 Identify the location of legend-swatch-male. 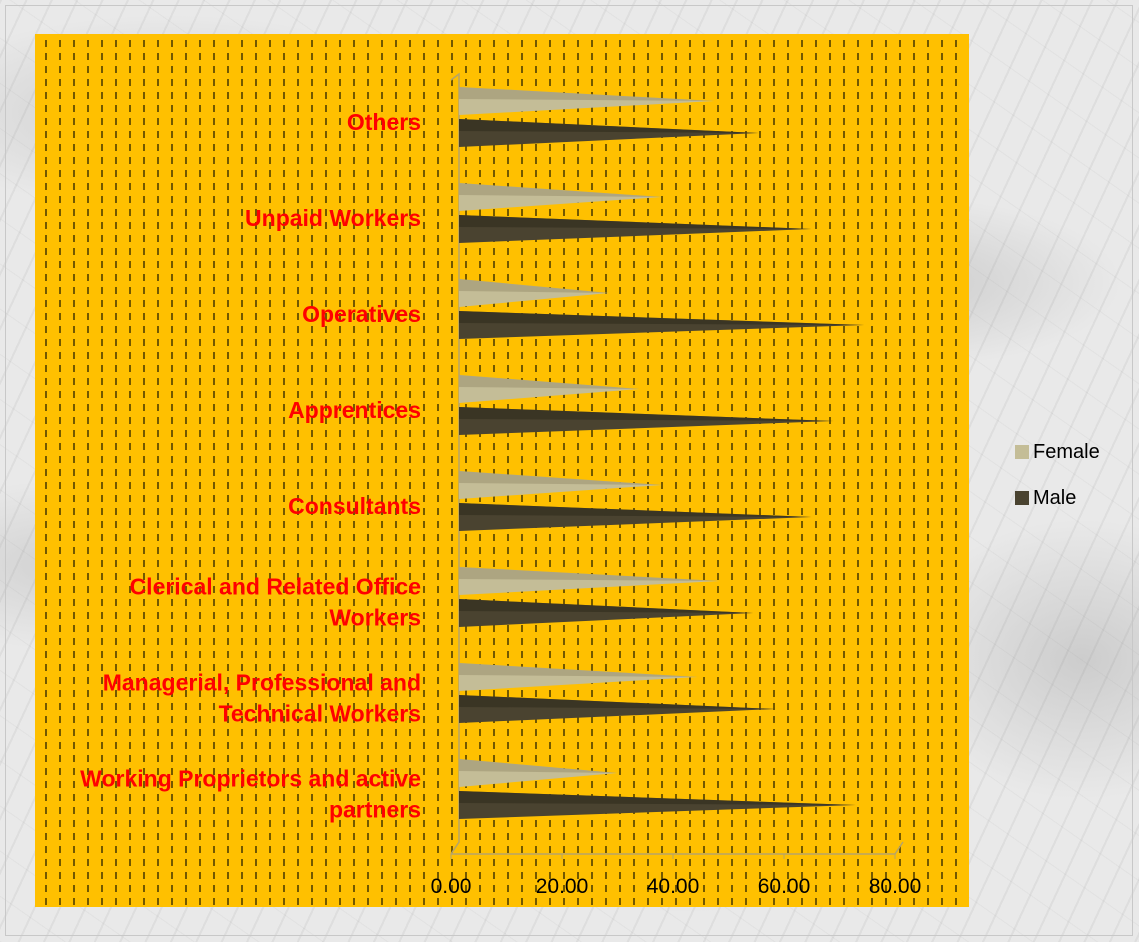
(1022, 498).